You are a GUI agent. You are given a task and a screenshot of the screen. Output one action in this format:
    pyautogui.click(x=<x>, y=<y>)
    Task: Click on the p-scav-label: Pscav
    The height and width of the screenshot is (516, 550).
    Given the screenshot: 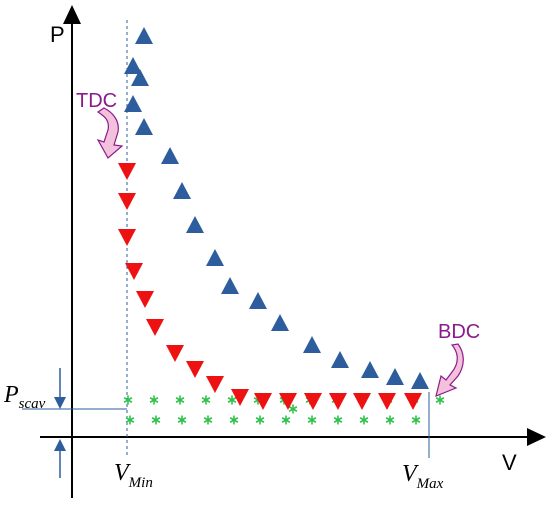 What is the action you would take?
    pyautogui.click(x=24, y=397)
    